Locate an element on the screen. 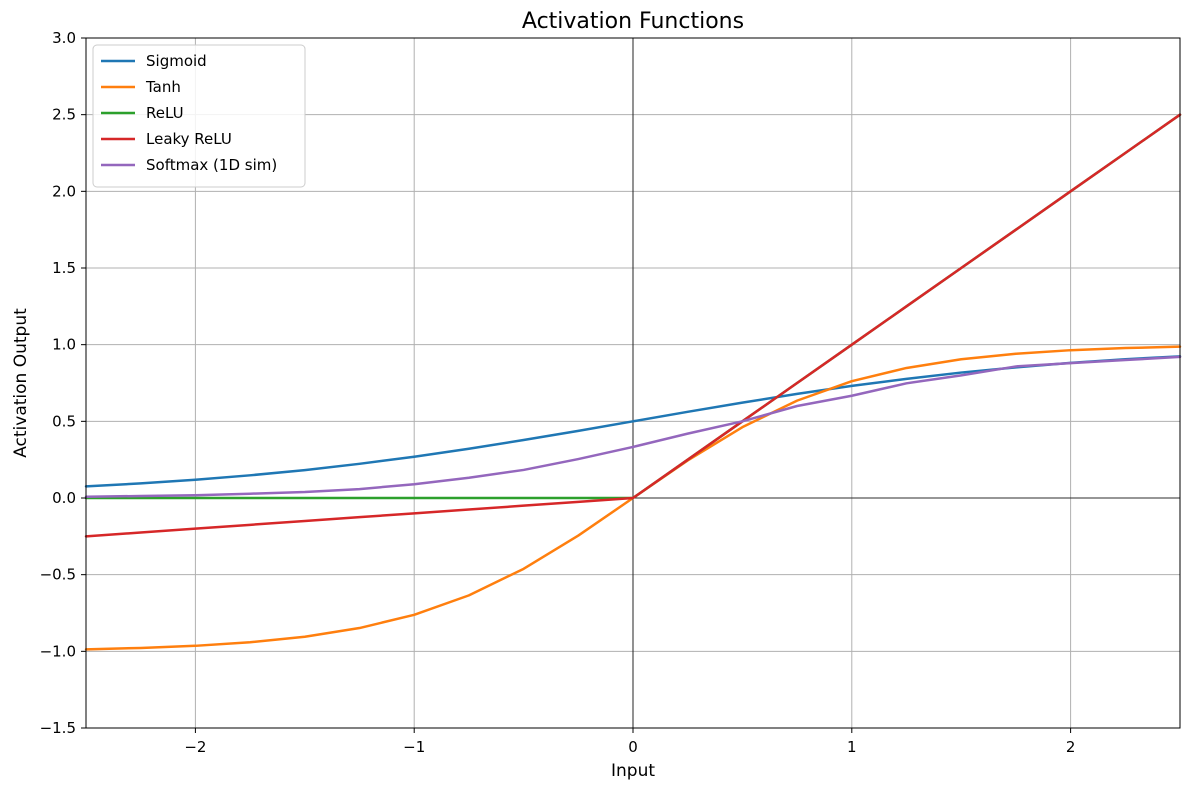  chart-title: Activation Functions is located at coordinates (633, 21).